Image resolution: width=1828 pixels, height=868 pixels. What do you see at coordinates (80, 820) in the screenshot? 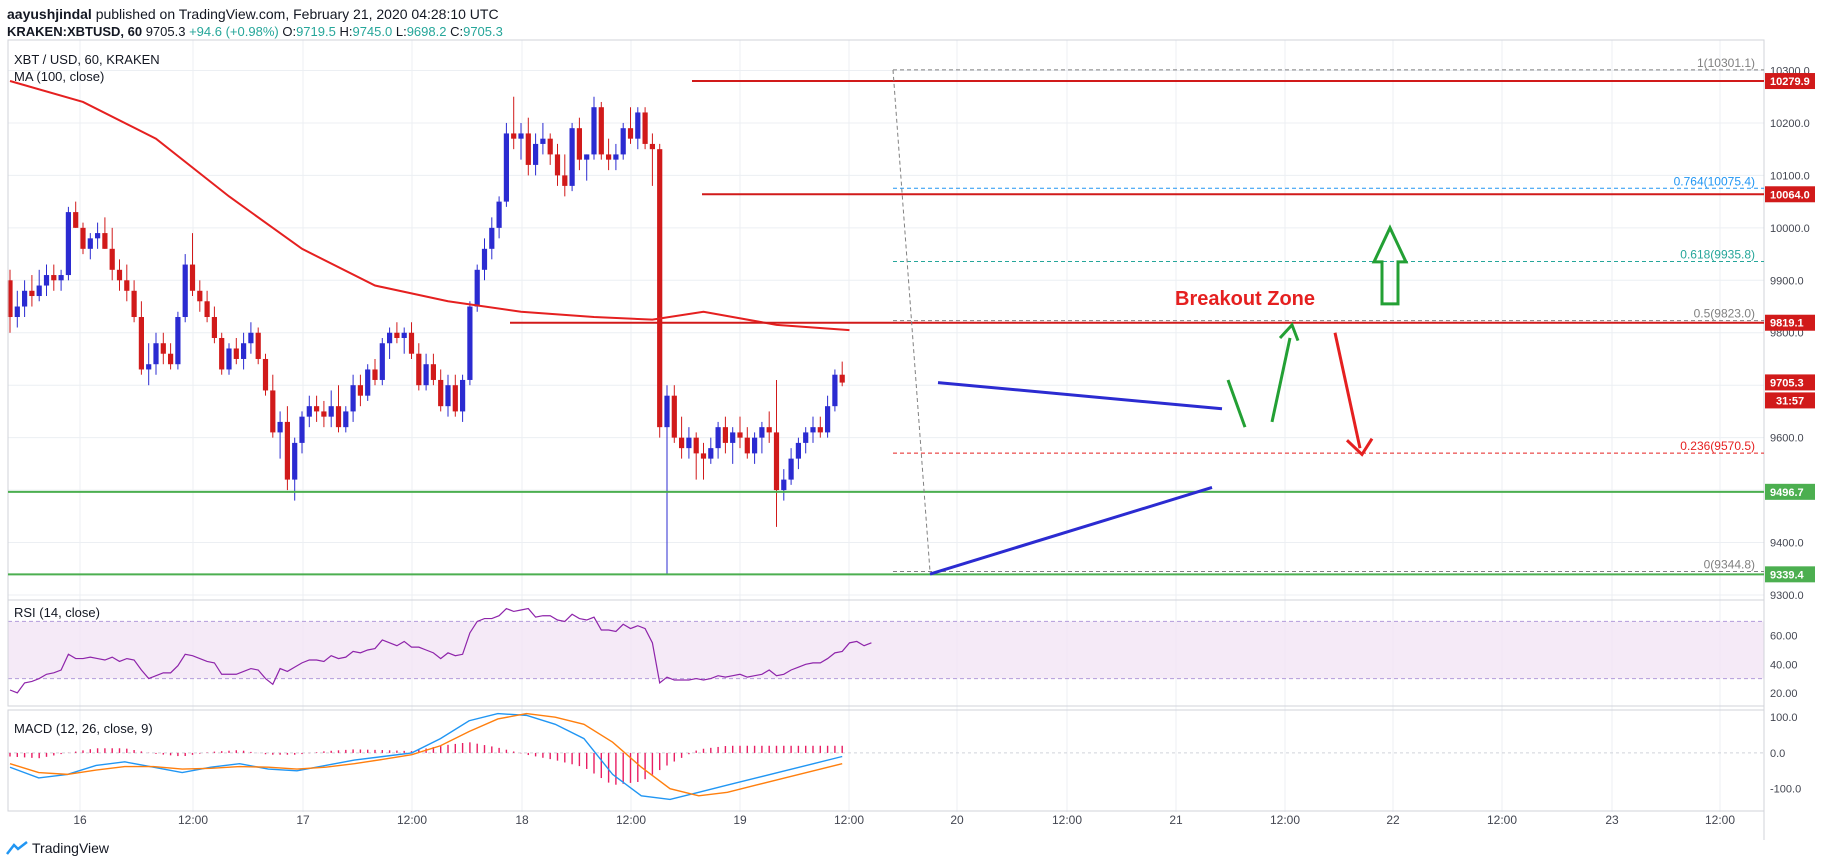
I see `x-tick-label: 16` at bounding box center [80, 820].